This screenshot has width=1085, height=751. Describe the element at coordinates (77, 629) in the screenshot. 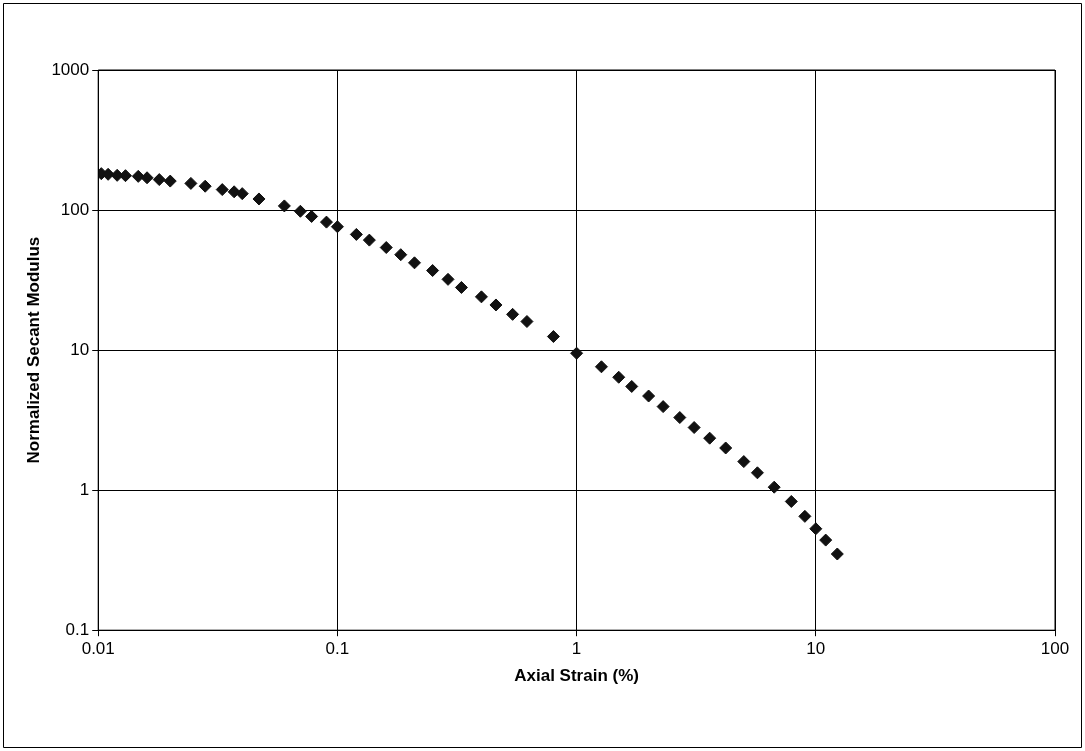

I see `y-tick-label: 0.1` at that location.